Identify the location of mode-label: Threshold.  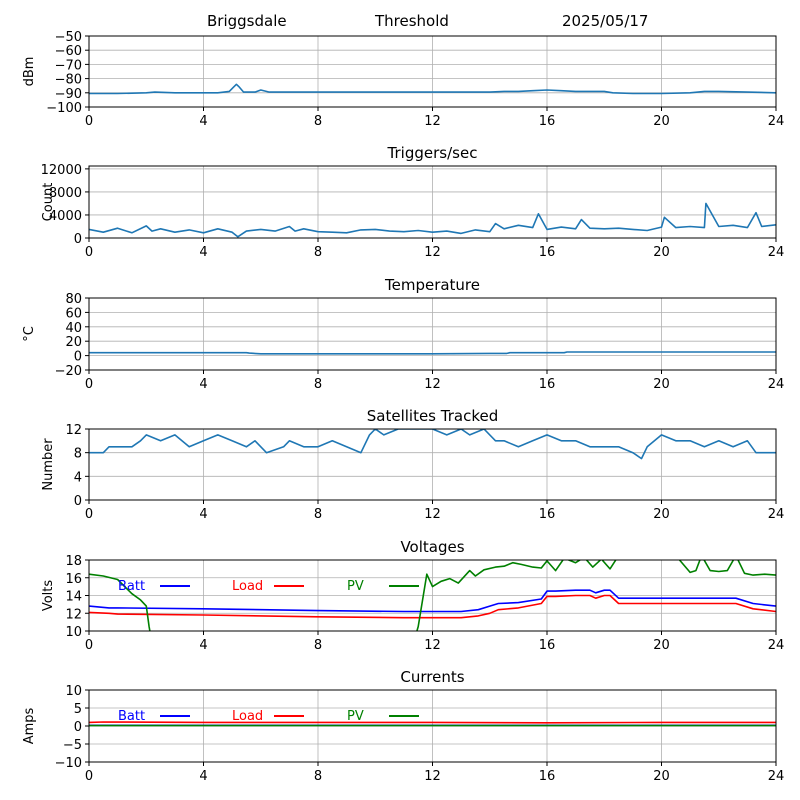
(412, 21).